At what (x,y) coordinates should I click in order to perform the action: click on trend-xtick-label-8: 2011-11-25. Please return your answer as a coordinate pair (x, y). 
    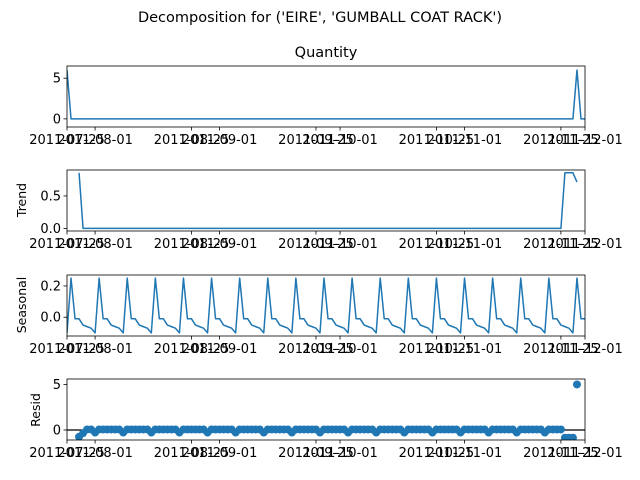
    Looking at the image, I should click on (561, 244).